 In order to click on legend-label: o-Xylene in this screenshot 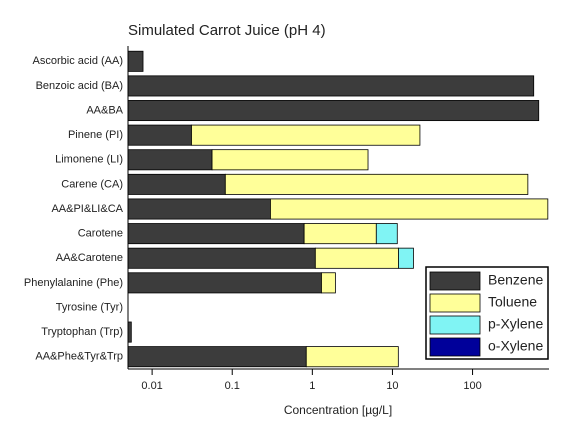, I will do `click(515, 346)`.